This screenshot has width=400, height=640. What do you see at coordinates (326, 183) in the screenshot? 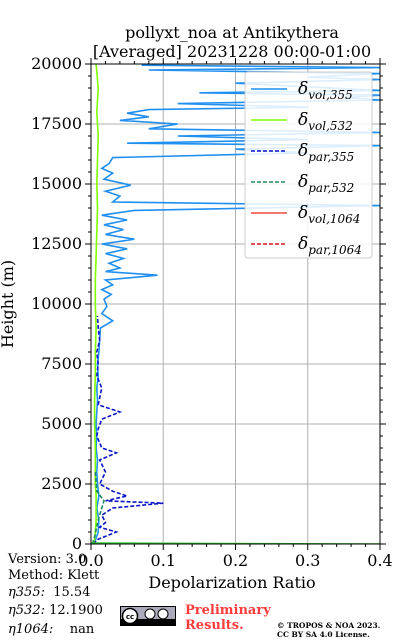
I see `legend-label: δpar,532` at bounding box center [326, 183].